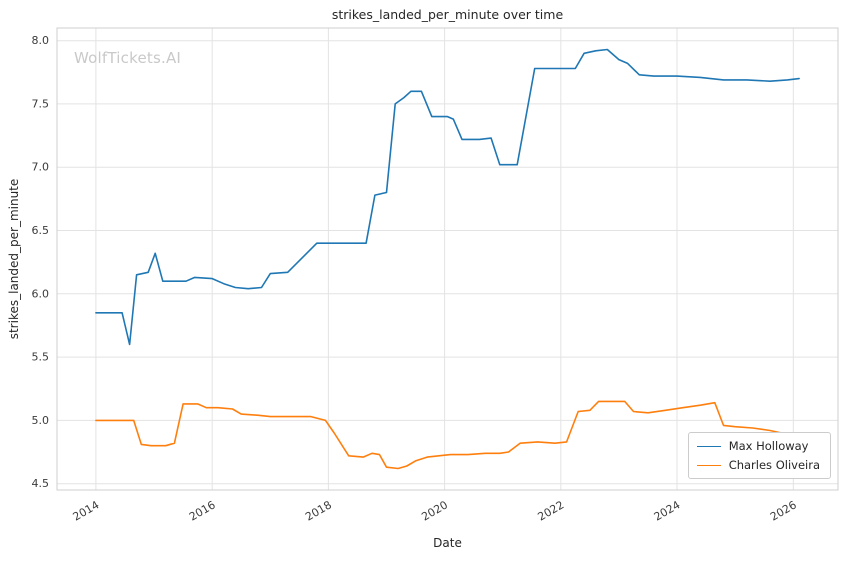 This screenshot has width=844, height=561. What do you see at coordinates (41, 230) in the screenshot?
I see `y-tick-label: 6.5` at bounding box center [41, 230].